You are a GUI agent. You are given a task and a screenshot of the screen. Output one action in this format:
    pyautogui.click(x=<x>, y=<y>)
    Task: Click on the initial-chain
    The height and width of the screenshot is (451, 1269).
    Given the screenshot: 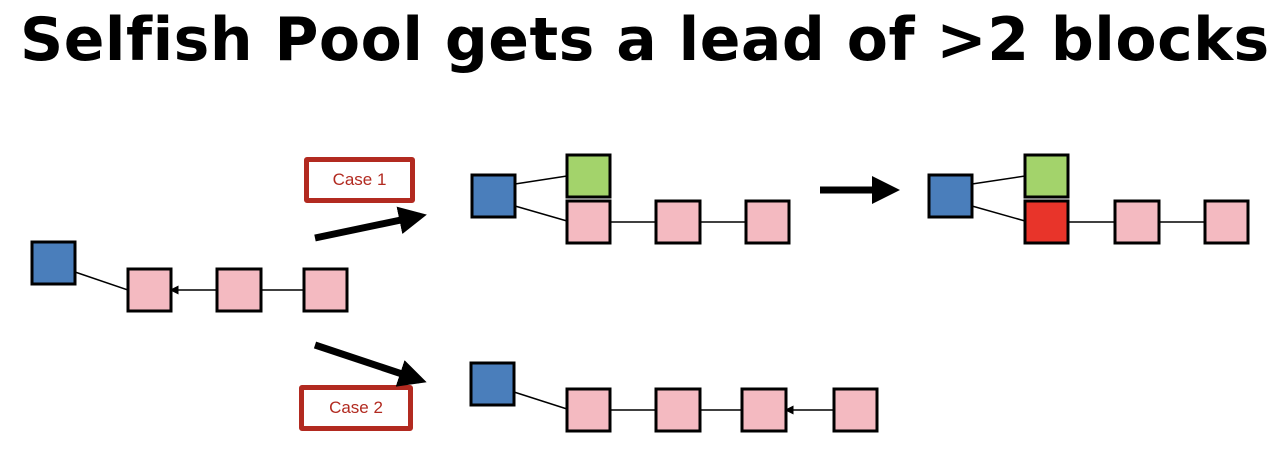 What is the action you would take?
    pyautogui.click(x=189, y=276)
    